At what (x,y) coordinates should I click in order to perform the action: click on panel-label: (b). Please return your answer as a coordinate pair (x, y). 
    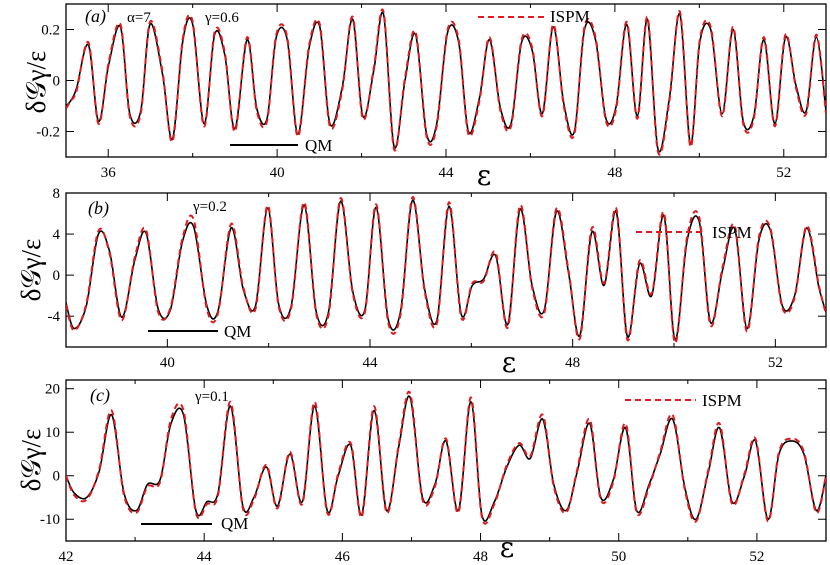
    Looking at the image, I should click on (98, 208).